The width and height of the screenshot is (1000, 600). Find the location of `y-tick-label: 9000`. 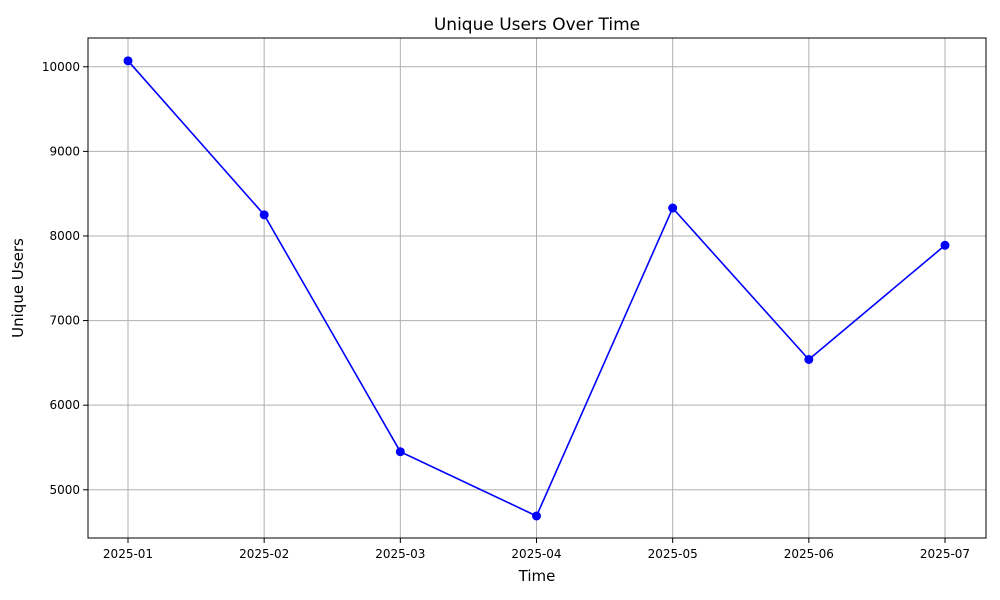

y-tick-label: 9000 is located at coordinates (64, 151).